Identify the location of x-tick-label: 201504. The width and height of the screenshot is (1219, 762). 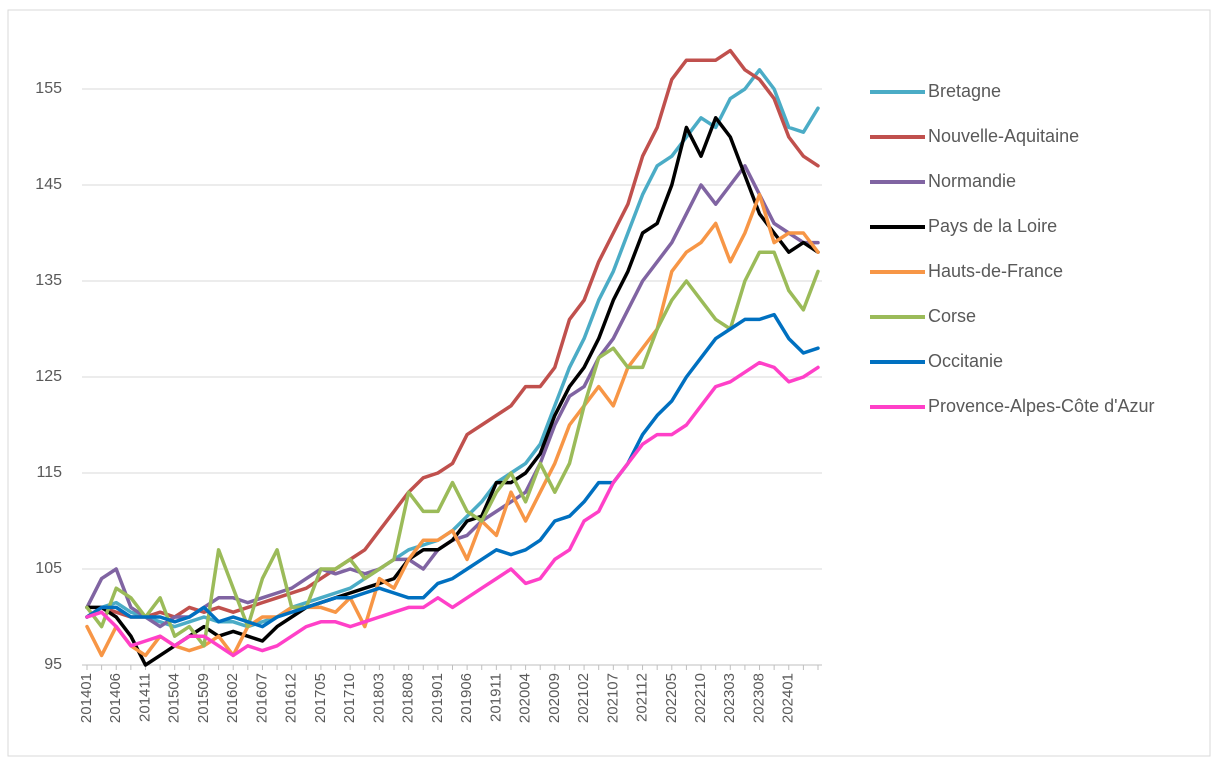
(174, 698).